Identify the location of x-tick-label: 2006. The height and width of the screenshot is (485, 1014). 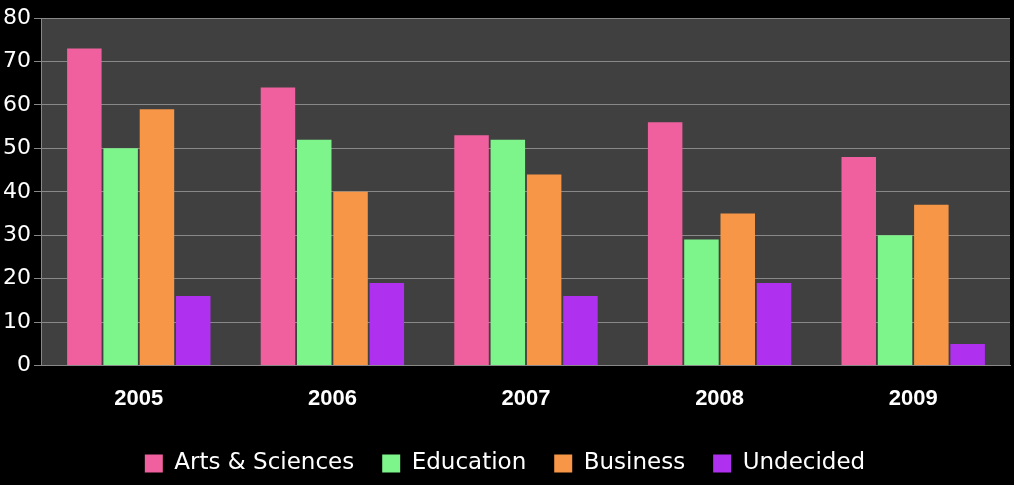
(332, 397).